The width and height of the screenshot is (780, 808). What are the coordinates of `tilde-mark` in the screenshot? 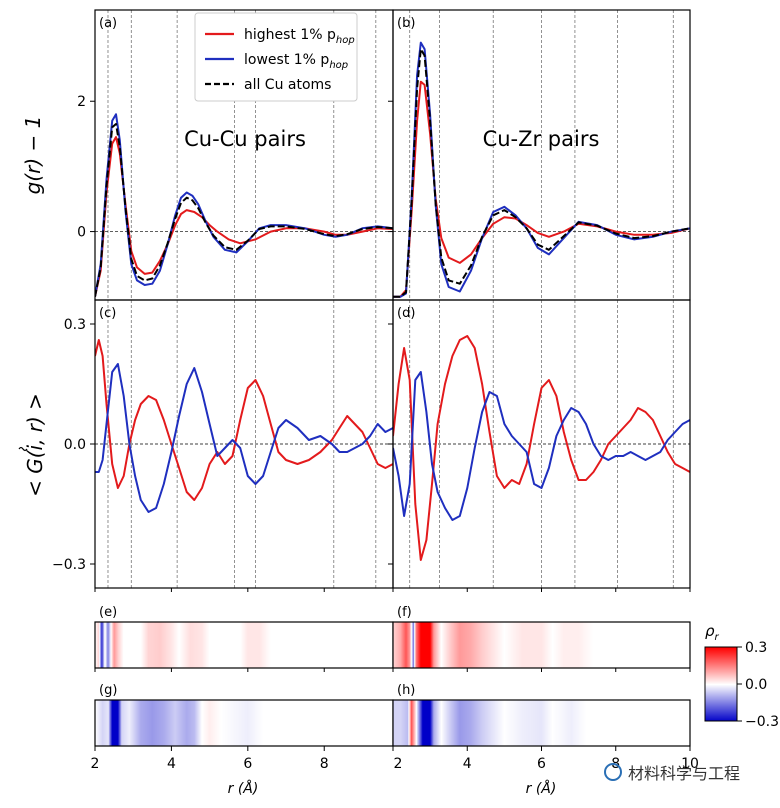 It's located at (23, 449).